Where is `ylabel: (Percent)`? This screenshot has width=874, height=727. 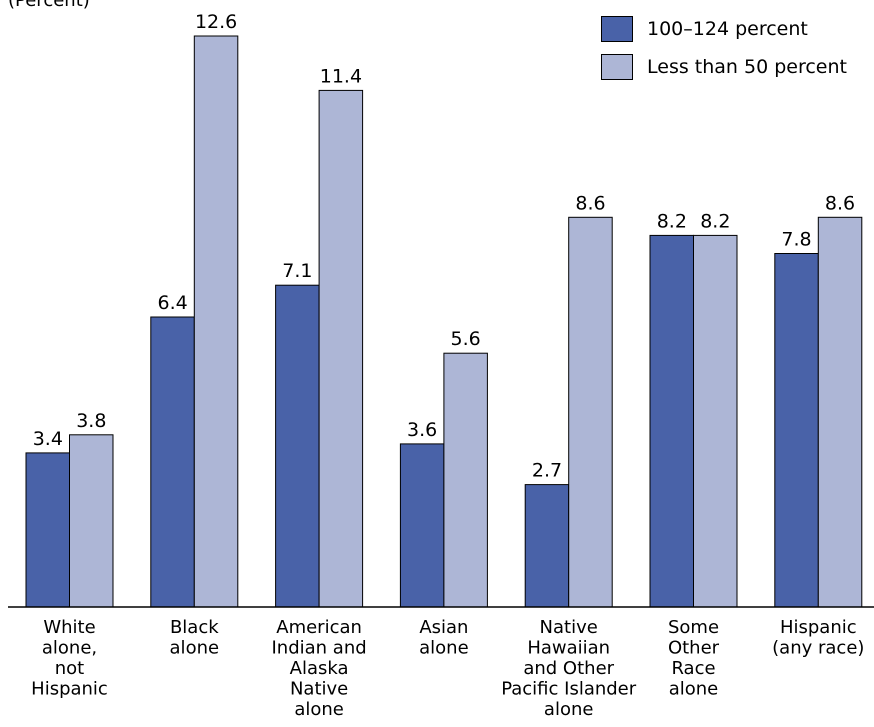 ylabel: (Percent) is located at coordinates (49, 5).